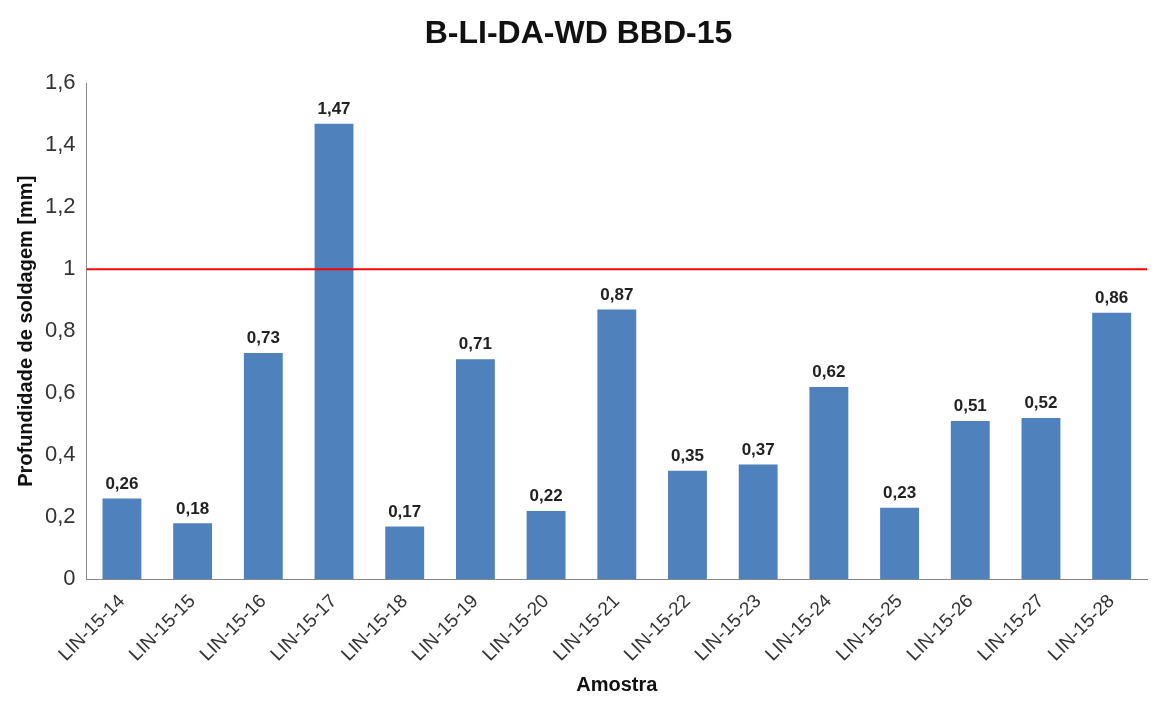 This screenshot has width=1162, height=706. Describe the element at coordinates (900, 493) in the screenshot. I see `data-label: 0,23` at that location.